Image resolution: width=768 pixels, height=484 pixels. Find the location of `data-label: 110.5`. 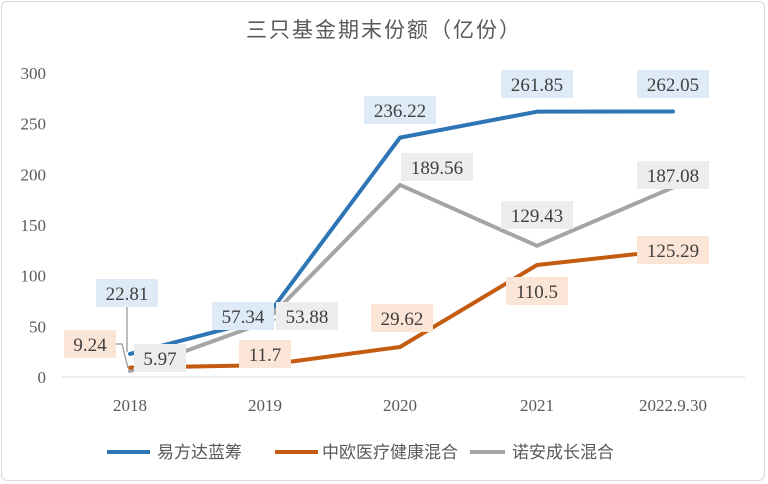

data-label: 110.5 is located at coordinates (537, 291).